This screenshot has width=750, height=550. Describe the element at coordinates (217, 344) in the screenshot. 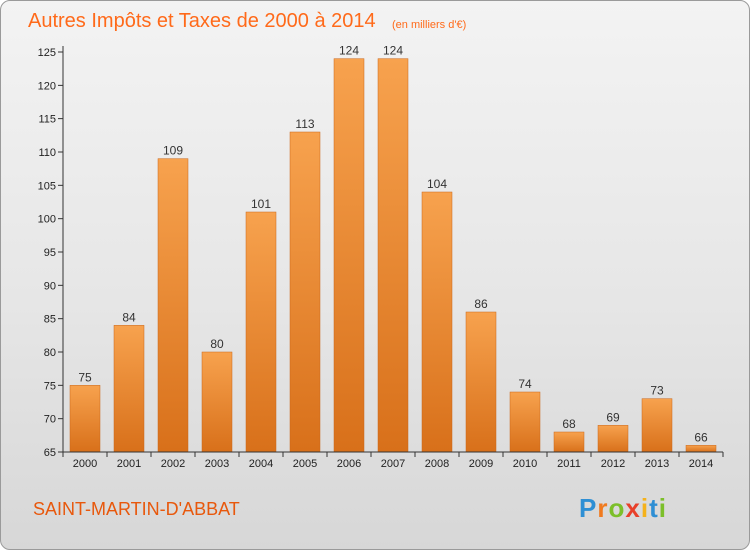

I see `data-label: 80` at that location.